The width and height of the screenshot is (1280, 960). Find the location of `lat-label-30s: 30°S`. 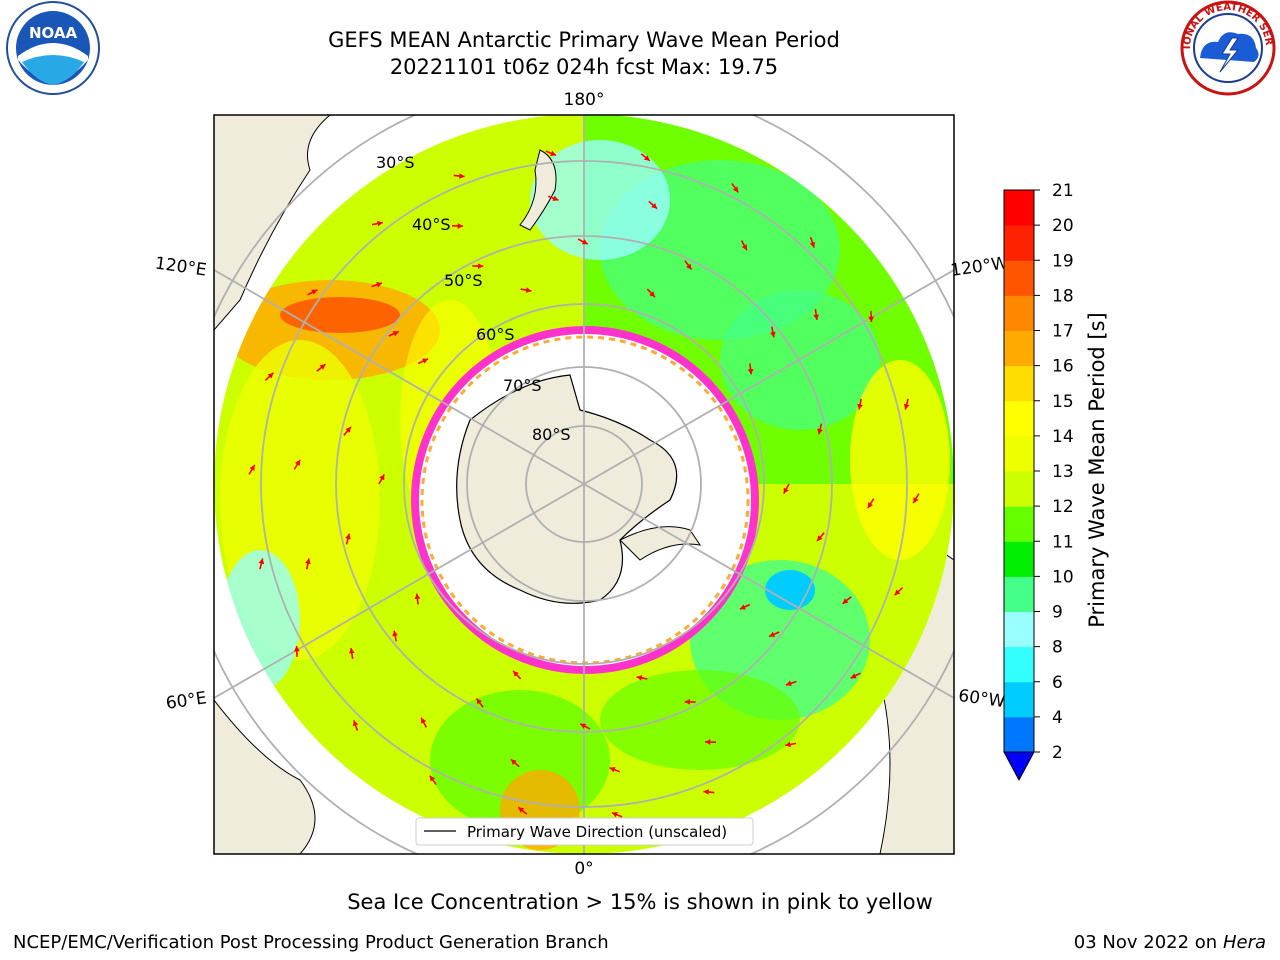

lat-label-30s: 30°S is located at coordinates (395, 162).